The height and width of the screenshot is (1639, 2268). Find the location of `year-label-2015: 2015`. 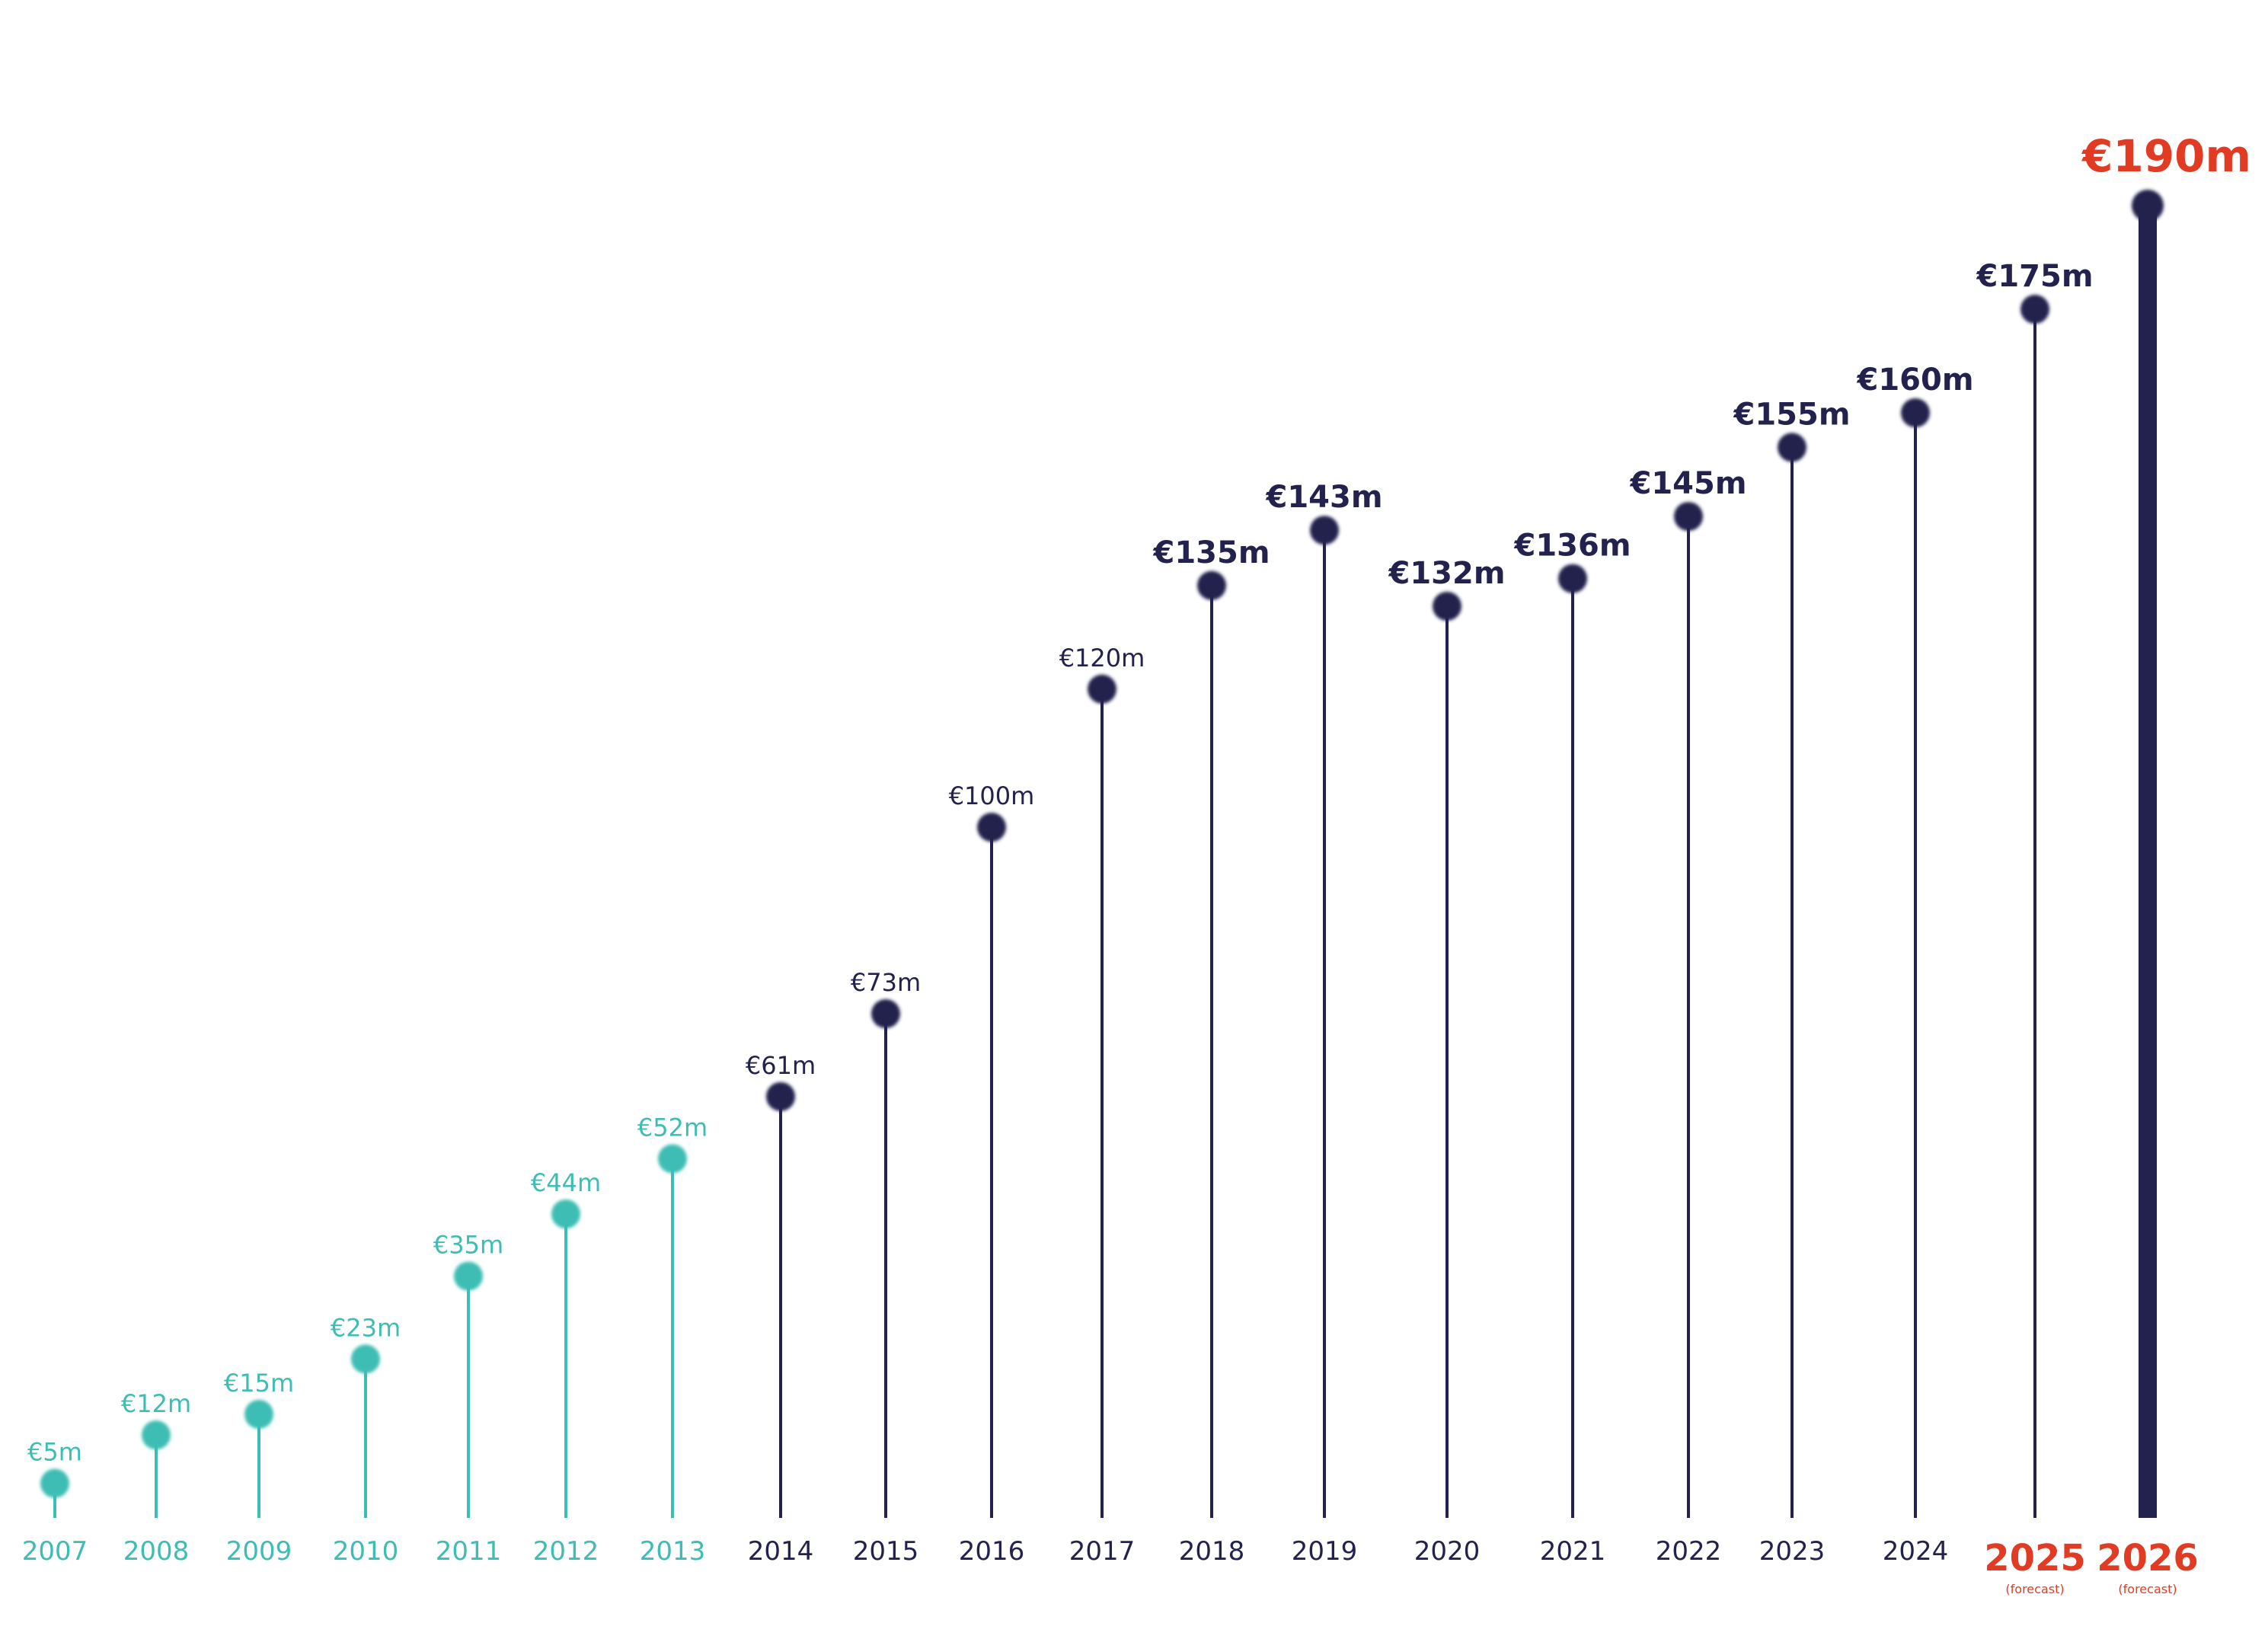

year-label-2015: 2015 is located at coordinates (886, 1551).